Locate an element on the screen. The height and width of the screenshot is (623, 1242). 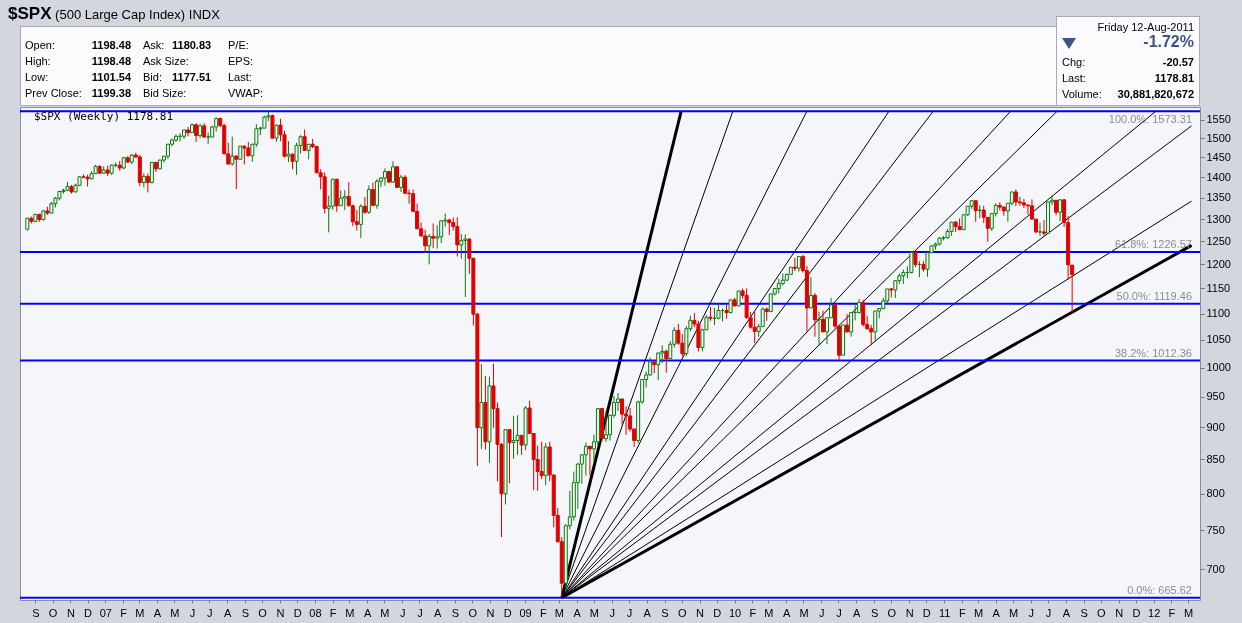
text: 1199.38 is located at coordinates (111, 93).